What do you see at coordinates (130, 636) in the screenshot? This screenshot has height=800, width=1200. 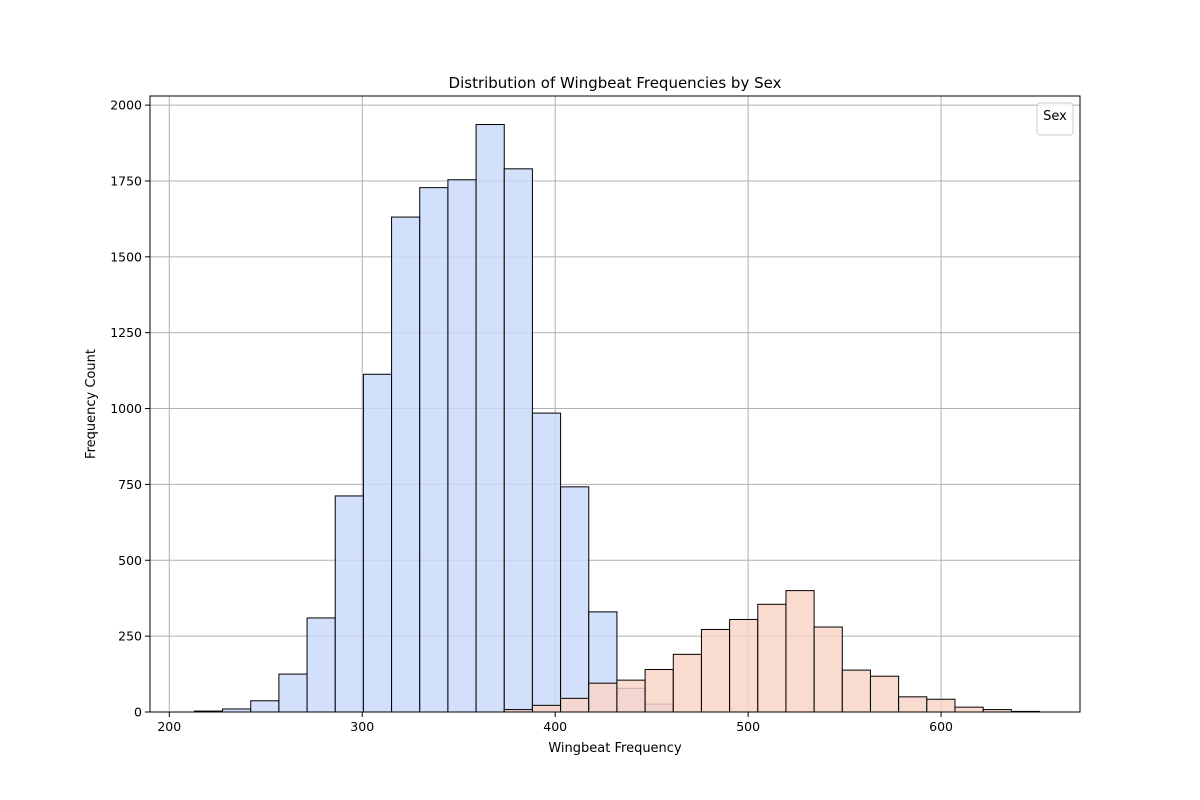 I see `y-tick-label: 250` at bounding box center [130, 636].